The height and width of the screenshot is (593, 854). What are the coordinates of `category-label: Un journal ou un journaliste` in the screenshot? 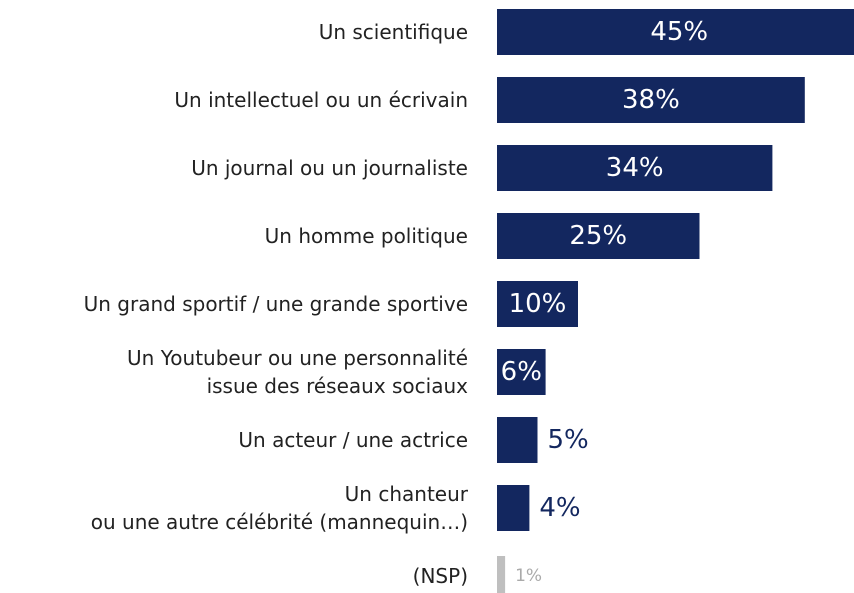 It's located at (329, 168).